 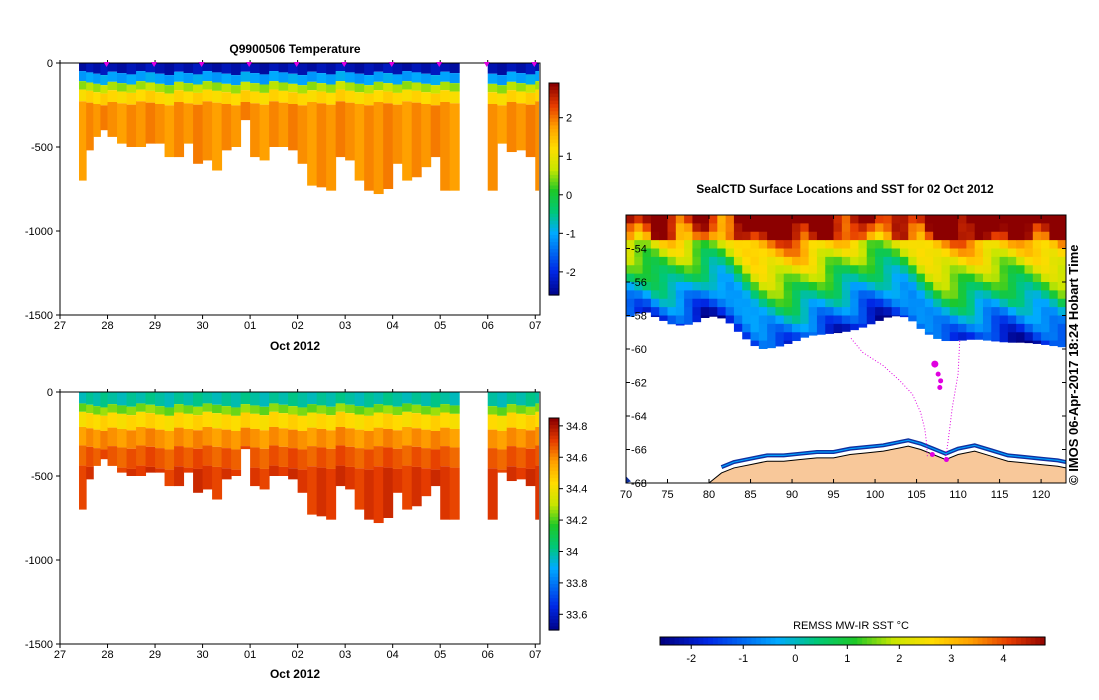 I want to click on profile-marker, so click(x=391, y=64).